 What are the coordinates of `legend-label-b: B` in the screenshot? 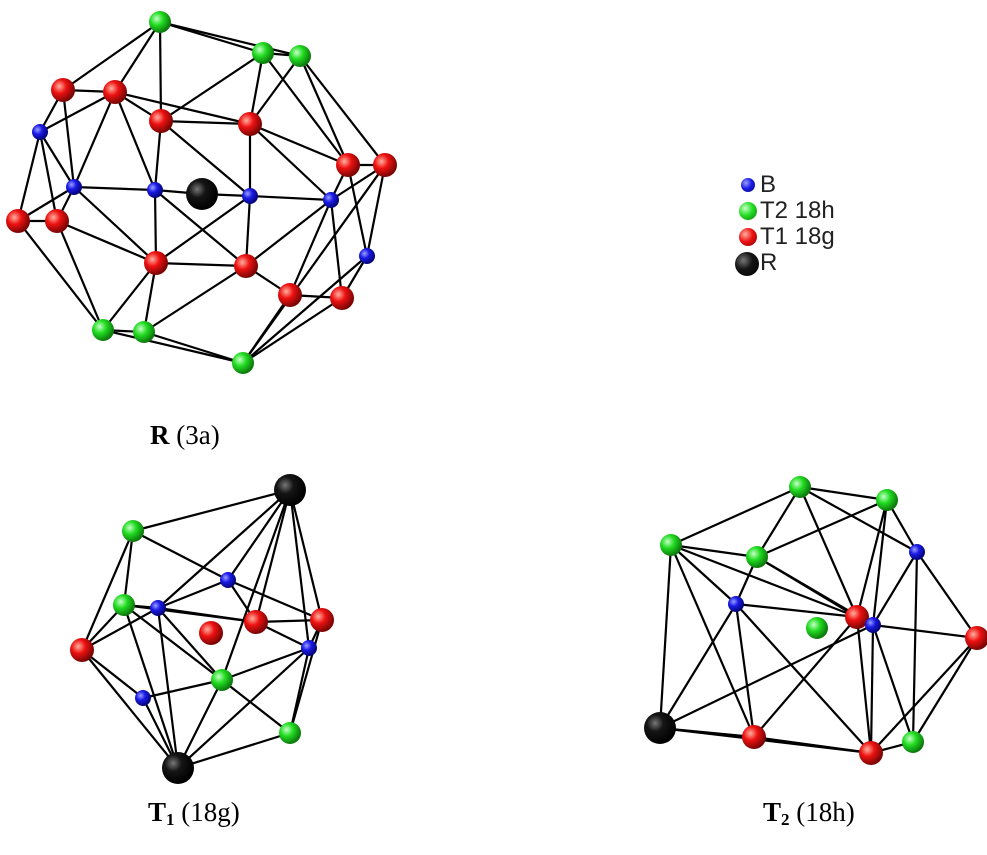 It's located at (768, 184).